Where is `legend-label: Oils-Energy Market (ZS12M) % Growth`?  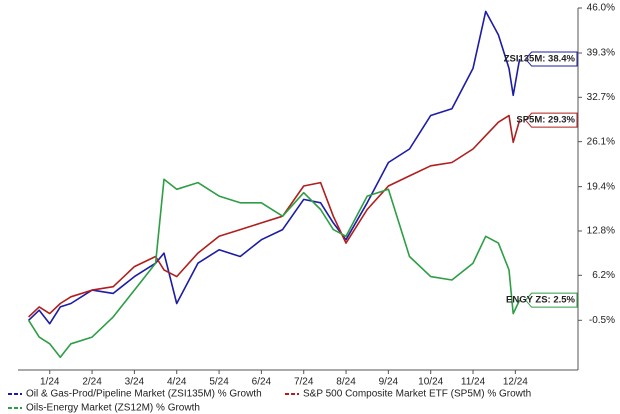
legend-label: Oils-Energy Market (ZS12M) % Growth is located at coordinates (113, 408).